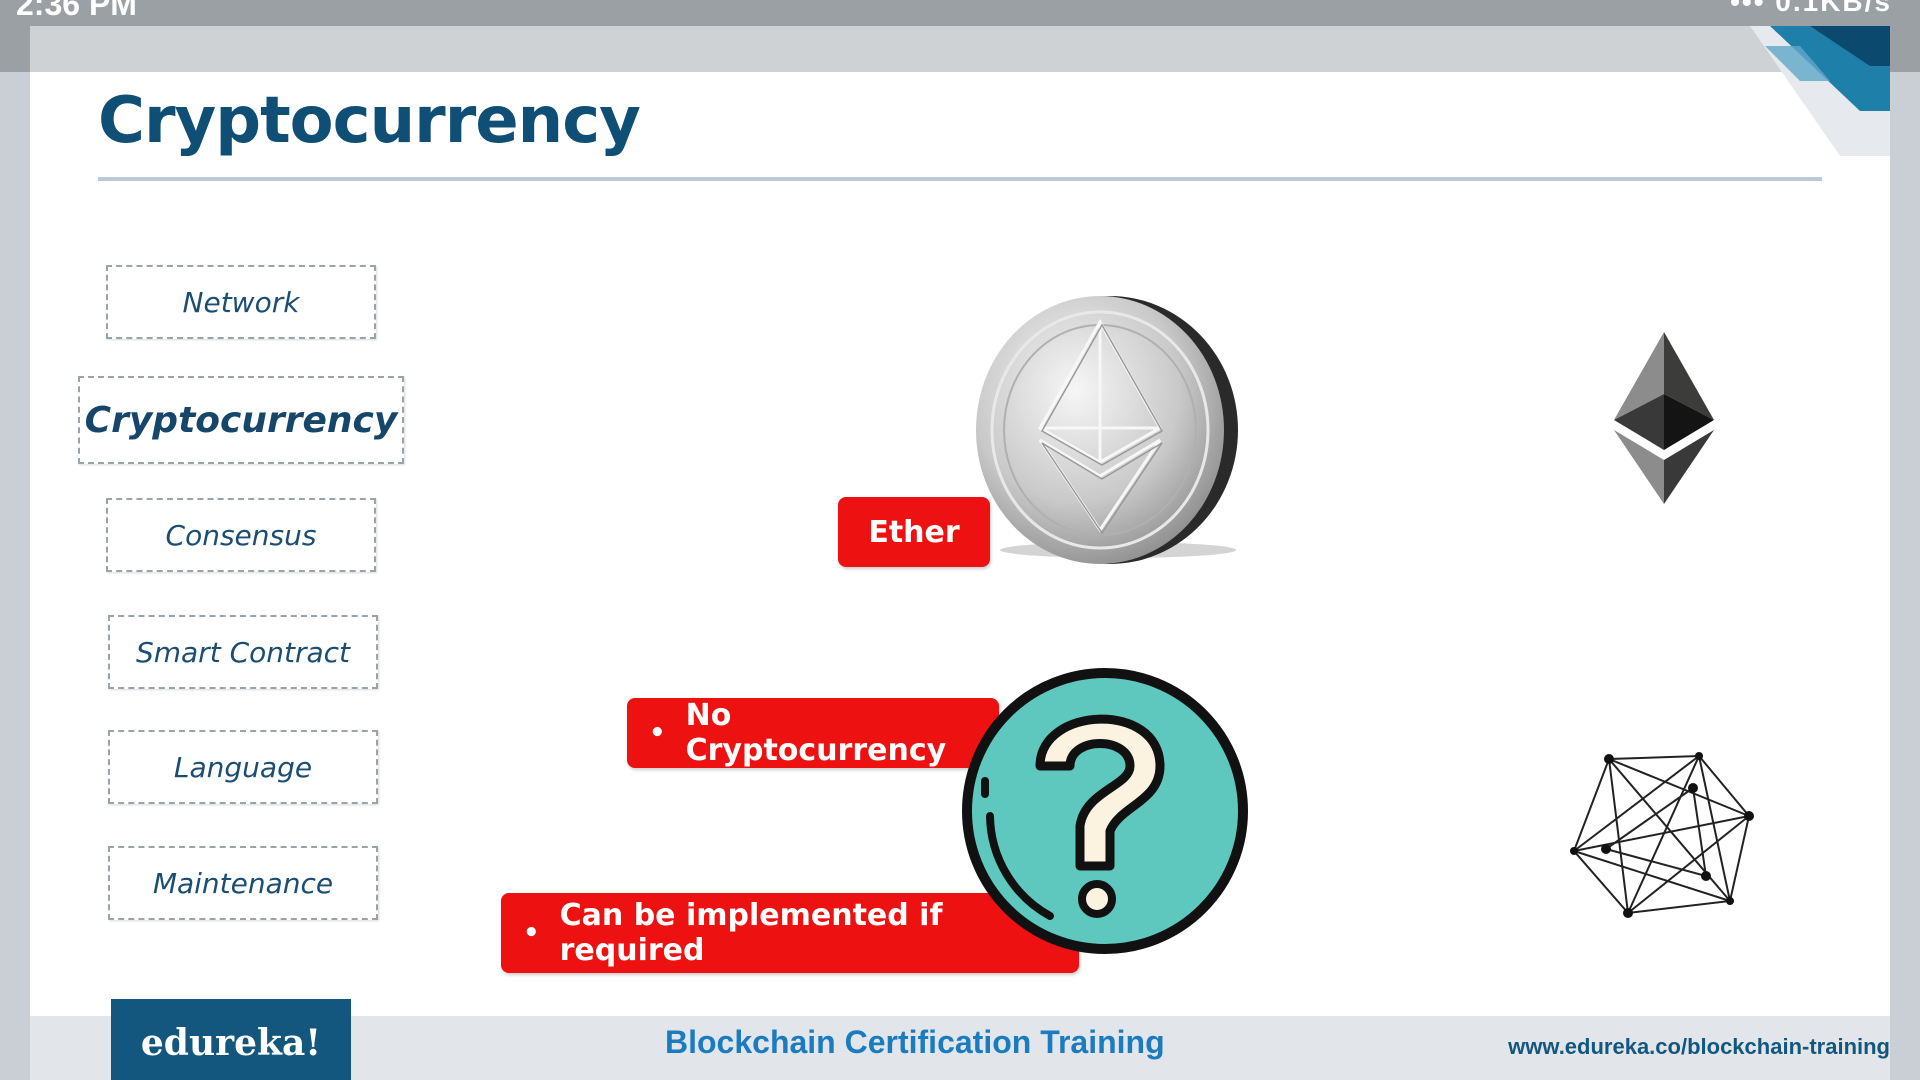  Describe the element at coordinates (76, 11) in the screenshot. I see `status-time: 2:36 PM` at that location.